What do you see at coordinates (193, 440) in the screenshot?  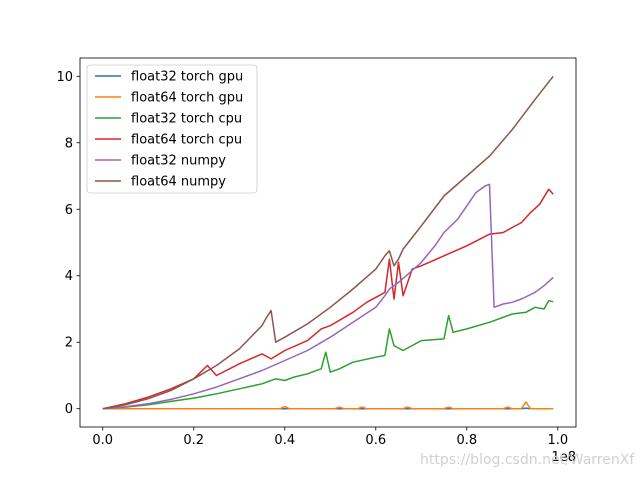 I see `x-tick-label: 0.2` at bounding box center [193, 440].